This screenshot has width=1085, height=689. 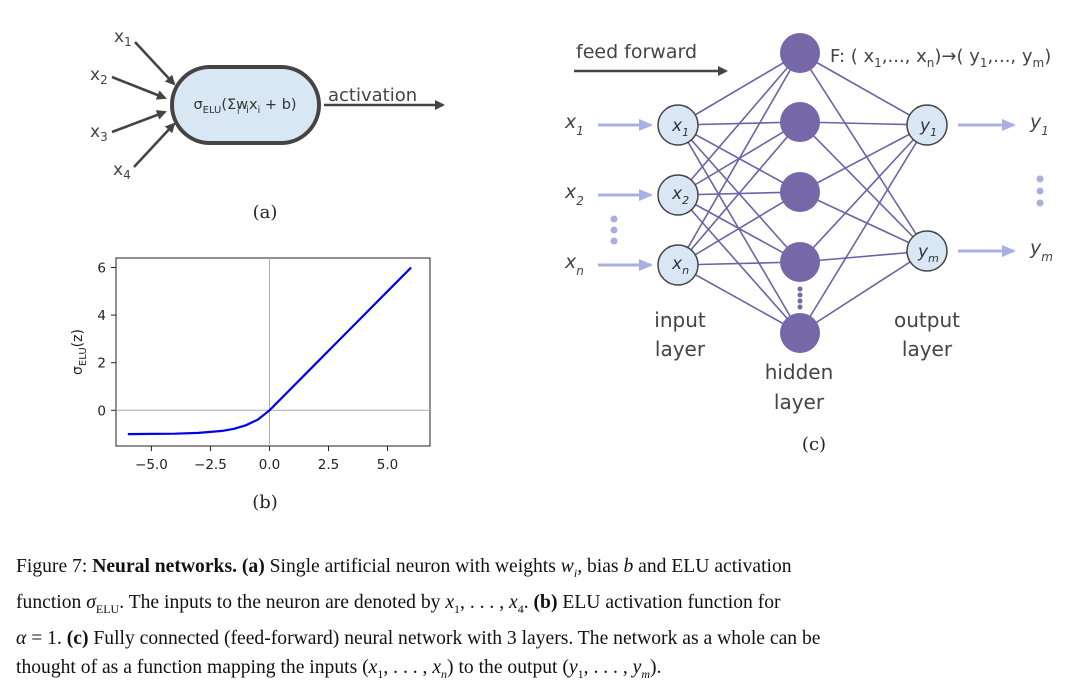 What do you see at coordinates (800, 298) in the screenshot?
I see `hidden-ellipsis` at bounding box center [800, 298].